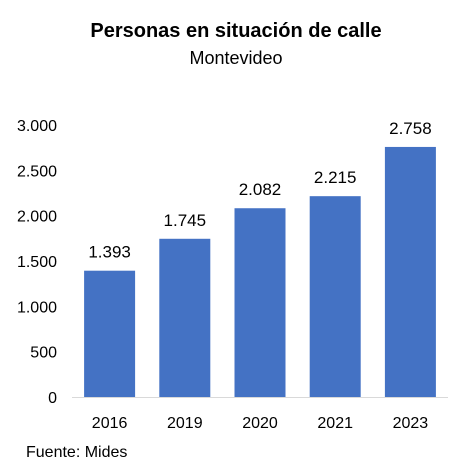  I want to click on x-tick-label: 2020, so click(260, 423).